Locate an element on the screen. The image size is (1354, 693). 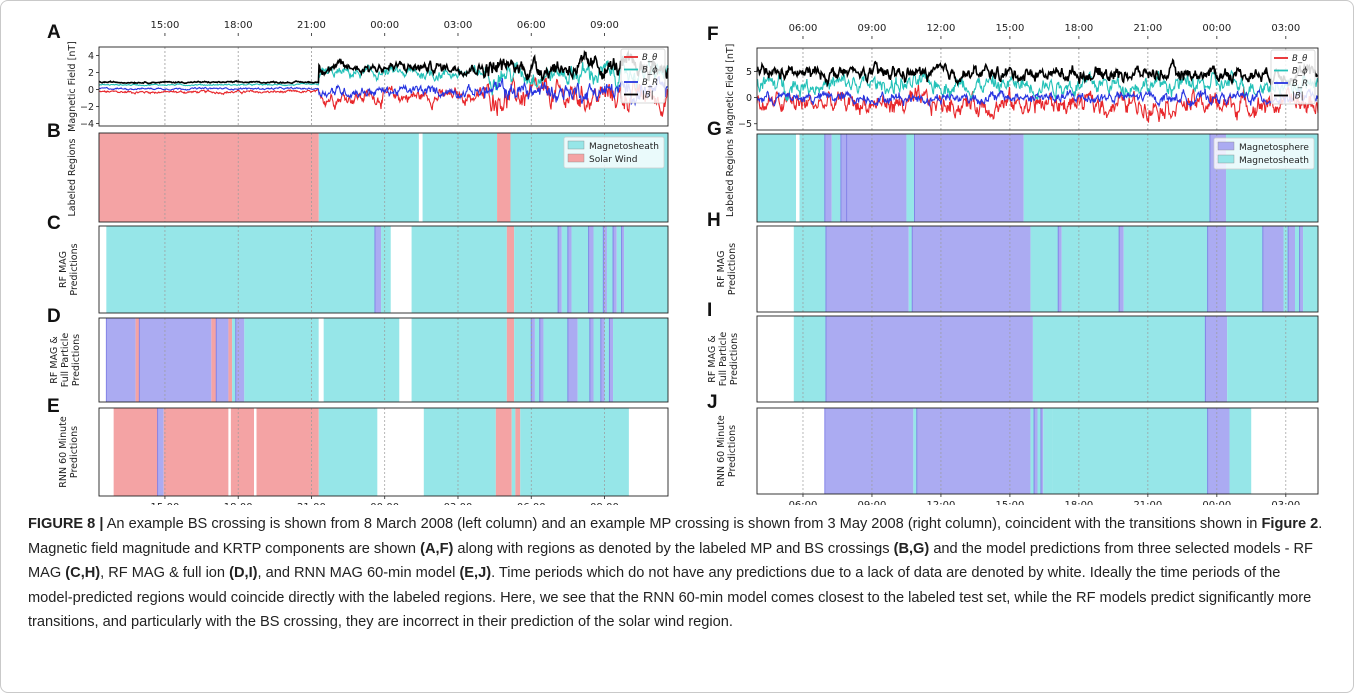
x-tick-label-bottom: 03:00 is located at coordinates (1285, 502).